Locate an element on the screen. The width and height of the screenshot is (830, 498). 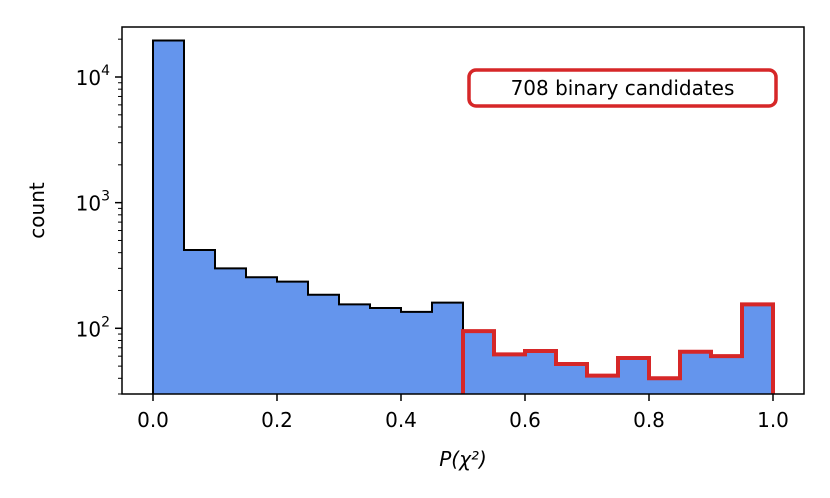
y-tick-label: 10⁴ is located at coordinates (93, 76).